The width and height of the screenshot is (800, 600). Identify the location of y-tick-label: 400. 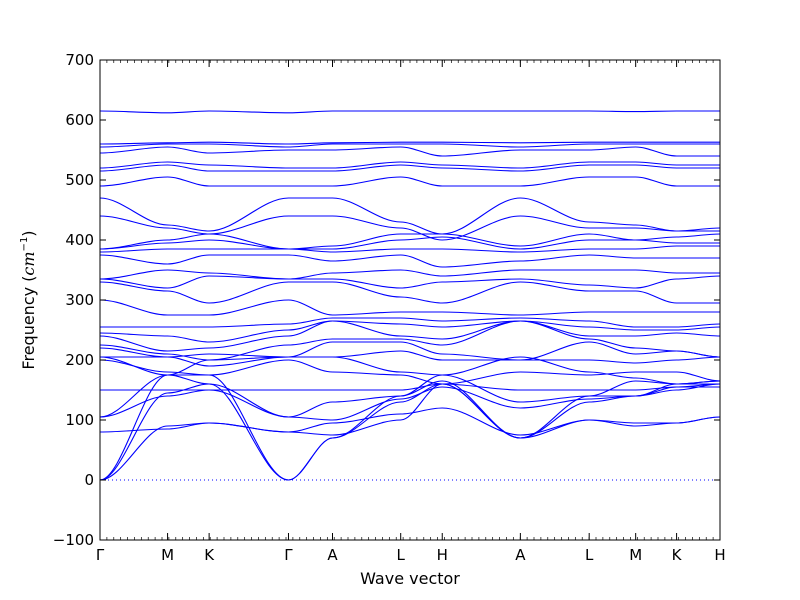
(79, 240).